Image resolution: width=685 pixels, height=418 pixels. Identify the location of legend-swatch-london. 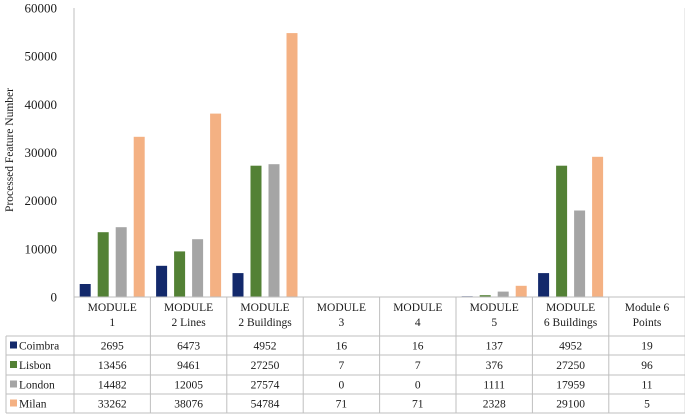
(13, 384).